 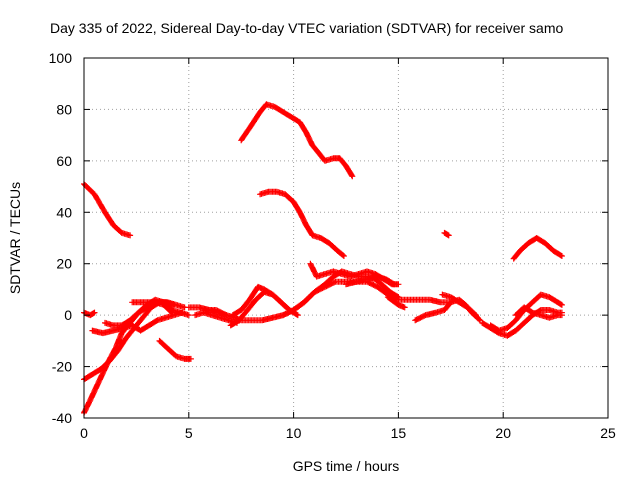 What do you see at coordinates (64, 212) in the screenshot?
I see `y-tick-label: 40` at bounding box center [64, 212].